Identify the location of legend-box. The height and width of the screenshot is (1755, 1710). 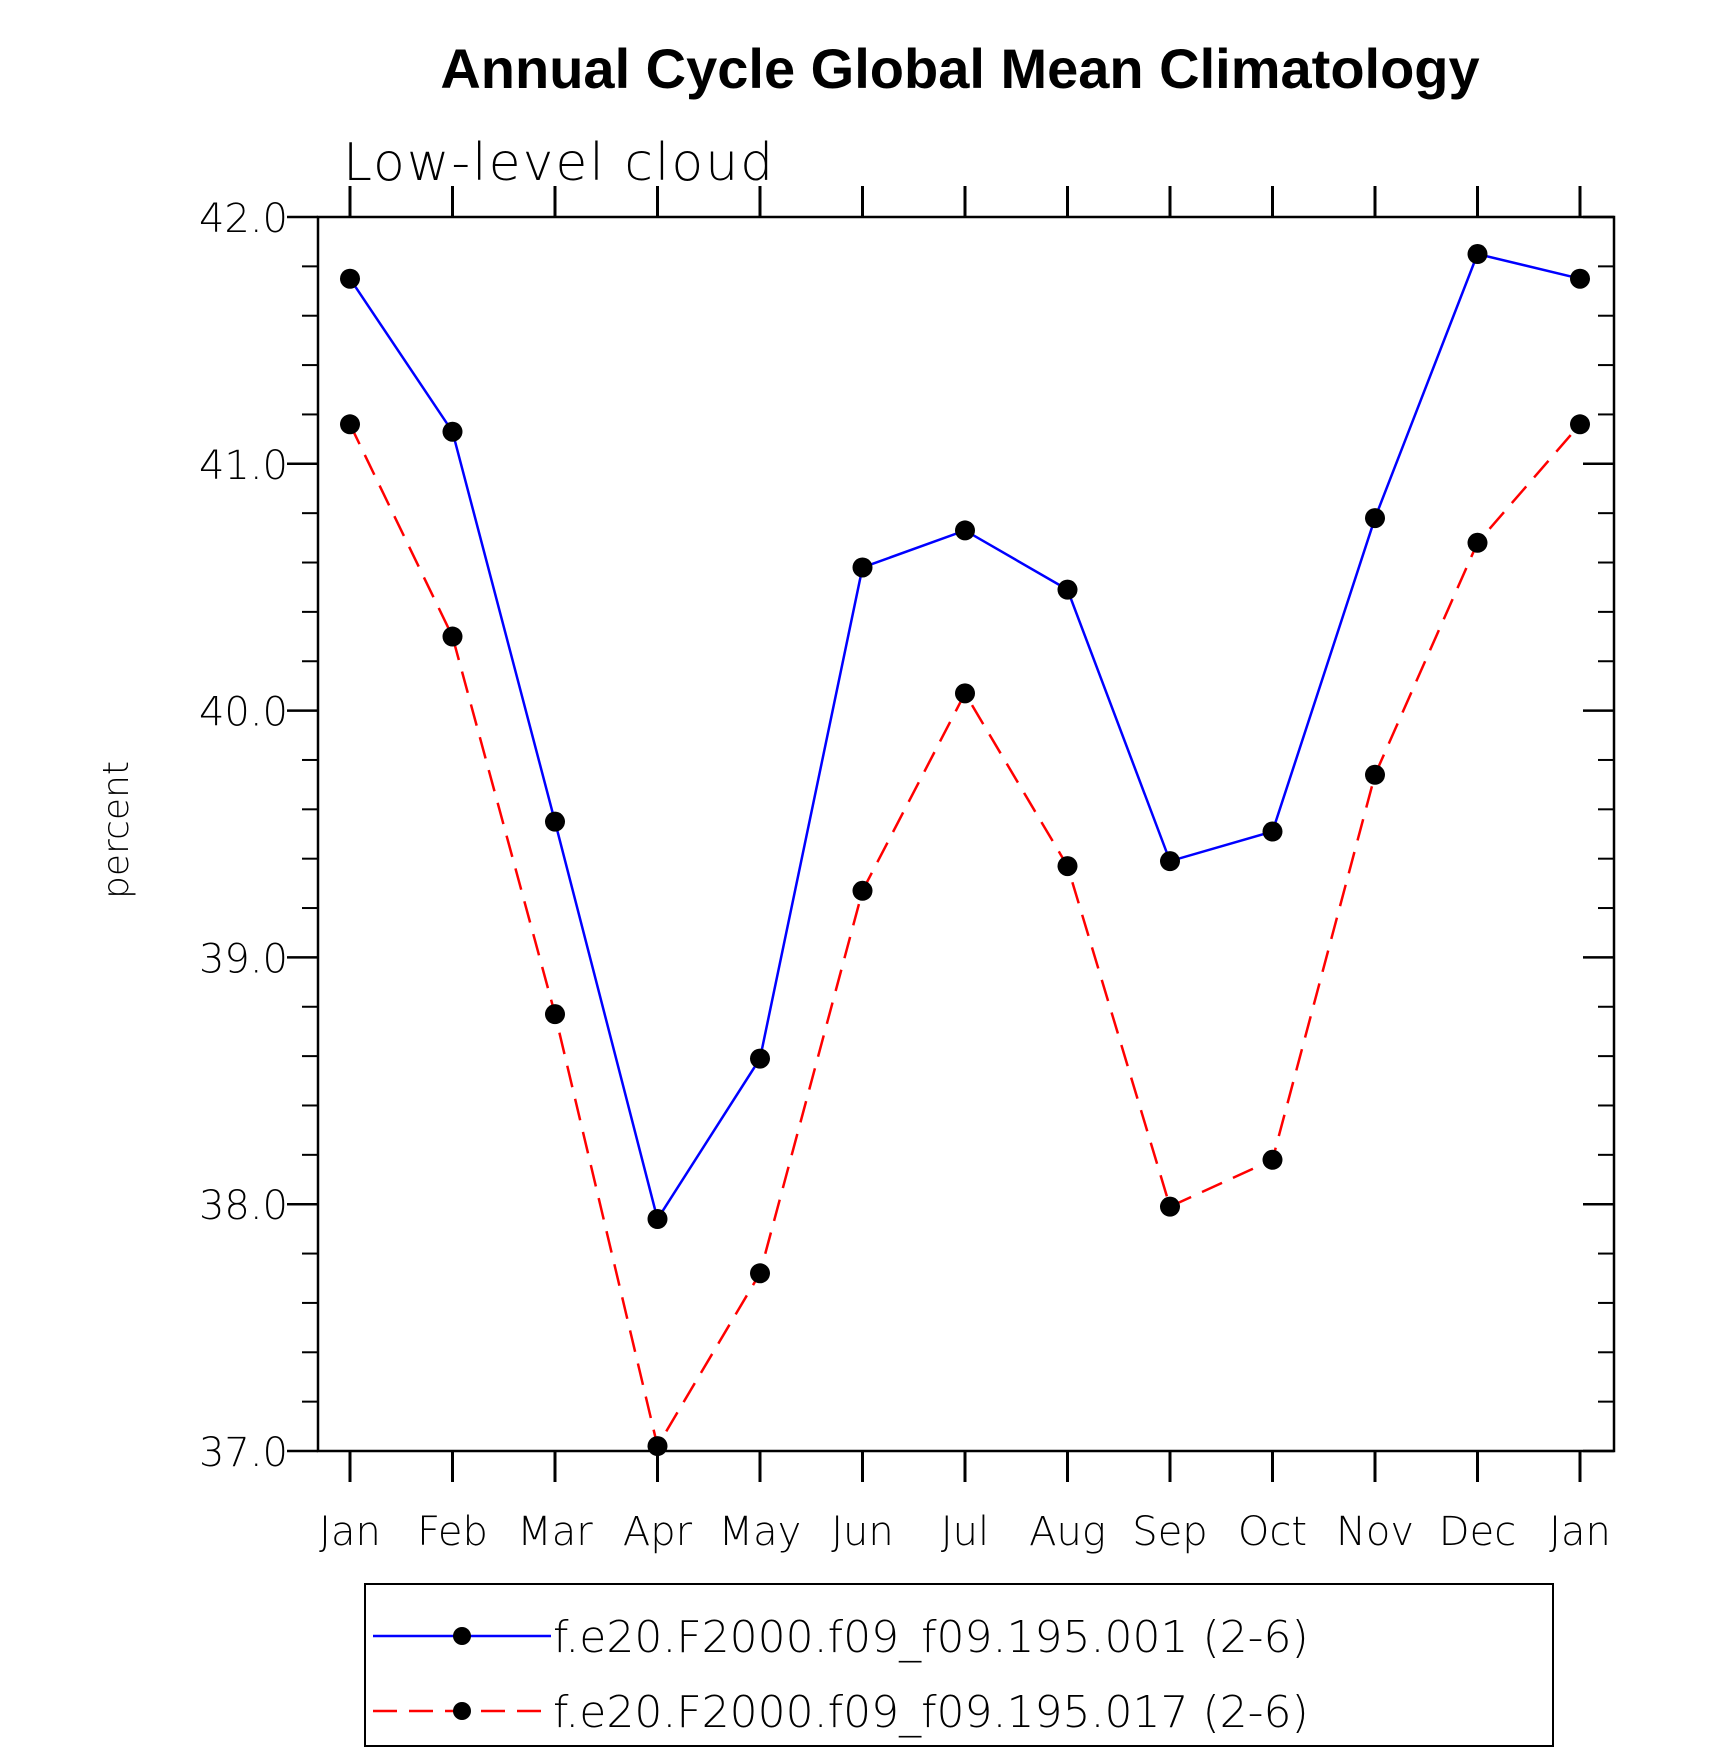
(959, 1665).